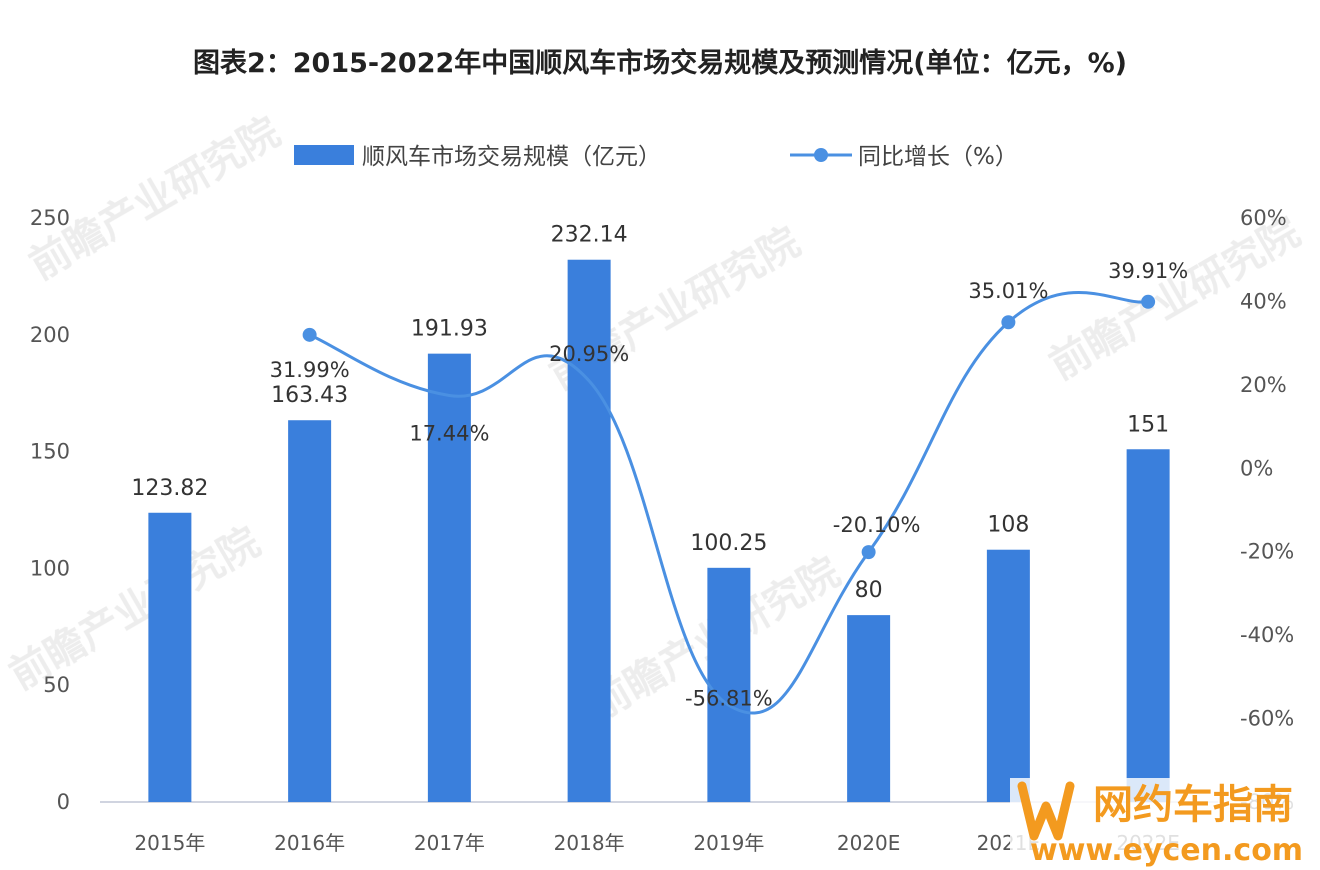 This screenshot has width=1320, height=870. Describe the element at coordinates (511, 157) in the screenshot. I see `legend-bar-label: 顺风车市场交易规模（亿元）` at that location.